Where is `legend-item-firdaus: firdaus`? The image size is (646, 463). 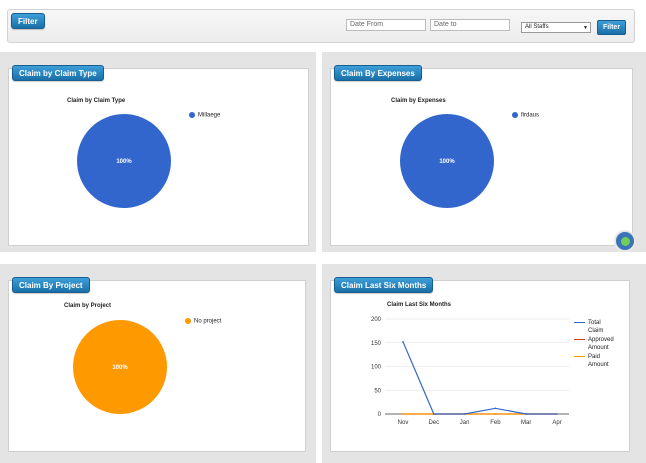
legend-item-firdaus: firdaus is located at coordinates (525, 115).